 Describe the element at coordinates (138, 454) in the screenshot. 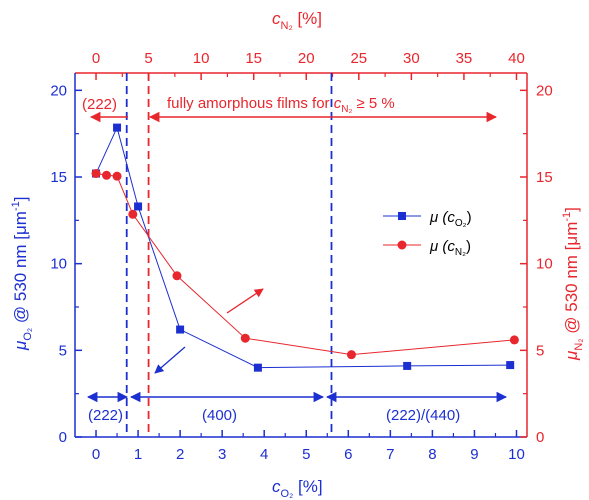

I see `x-bottom-tick-label: 1` at that location.